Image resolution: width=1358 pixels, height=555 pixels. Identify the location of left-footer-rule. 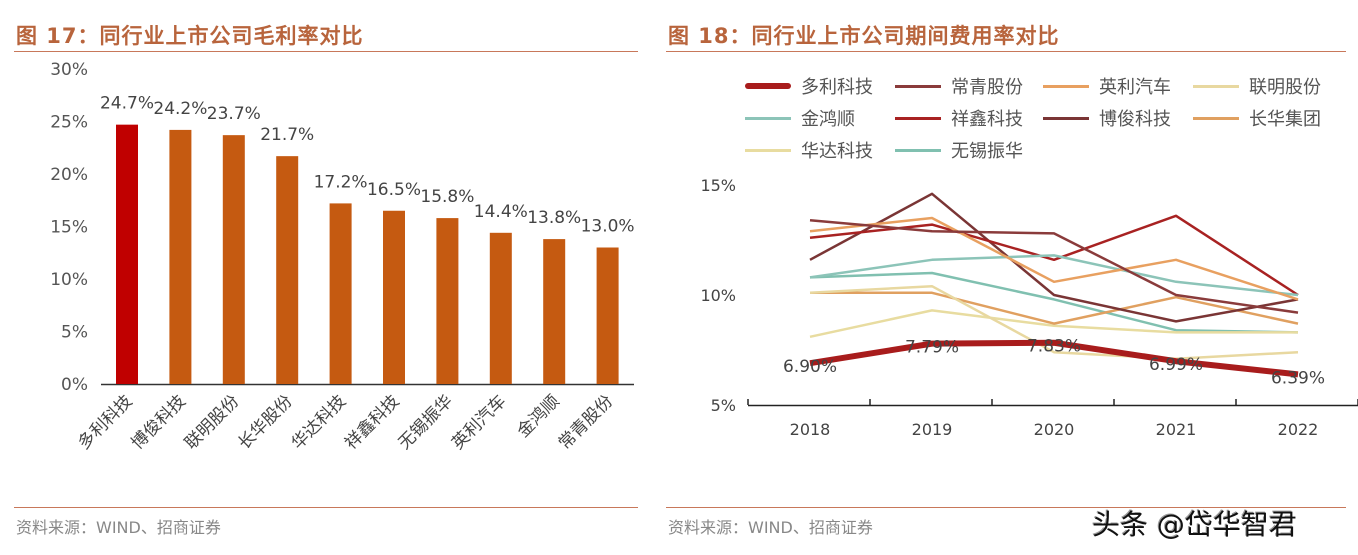
(326, 507).